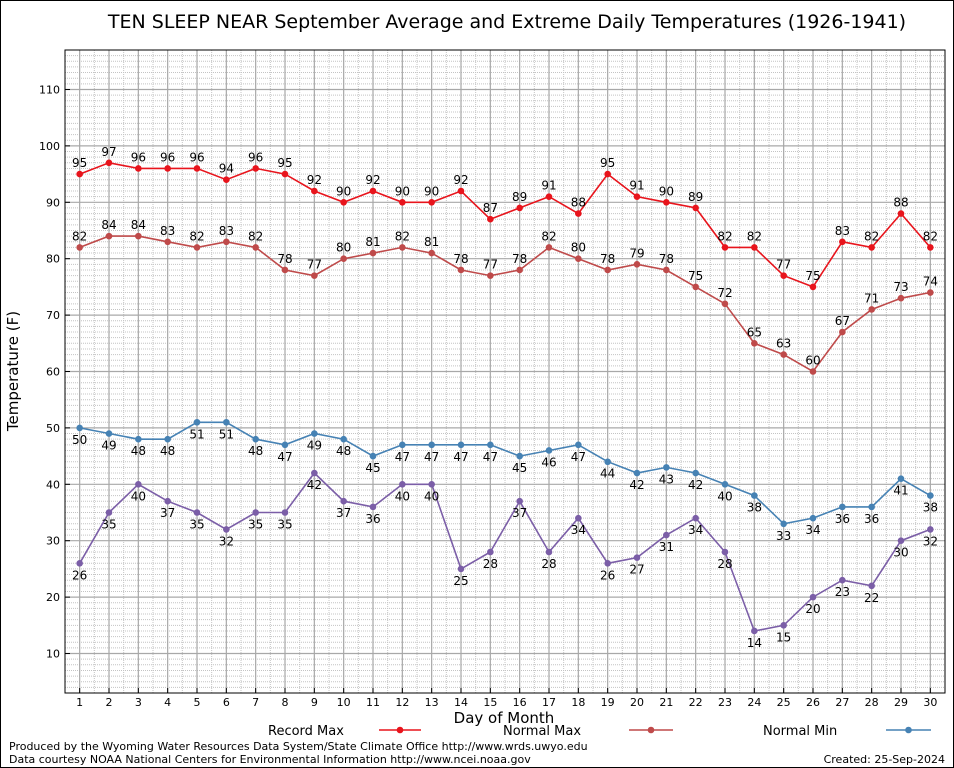  What do you see at coordinates (167, 231) in the screenshot?
I see `normal-max-data-label: 83` at bounding box center [167, 231].